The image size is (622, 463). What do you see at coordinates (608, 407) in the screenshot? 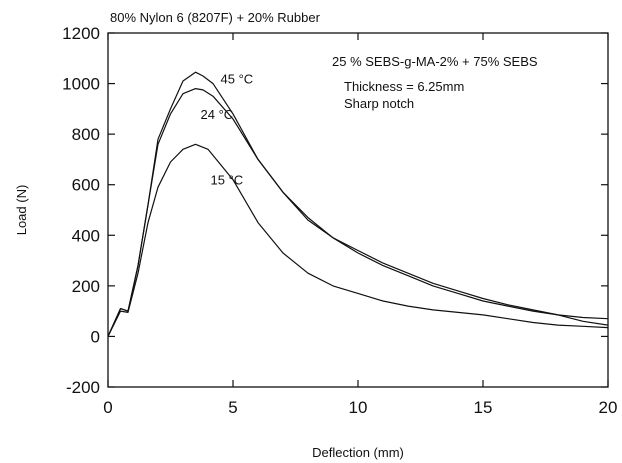
I see `x-tick-label: 20` at bounding box center [608, 407].